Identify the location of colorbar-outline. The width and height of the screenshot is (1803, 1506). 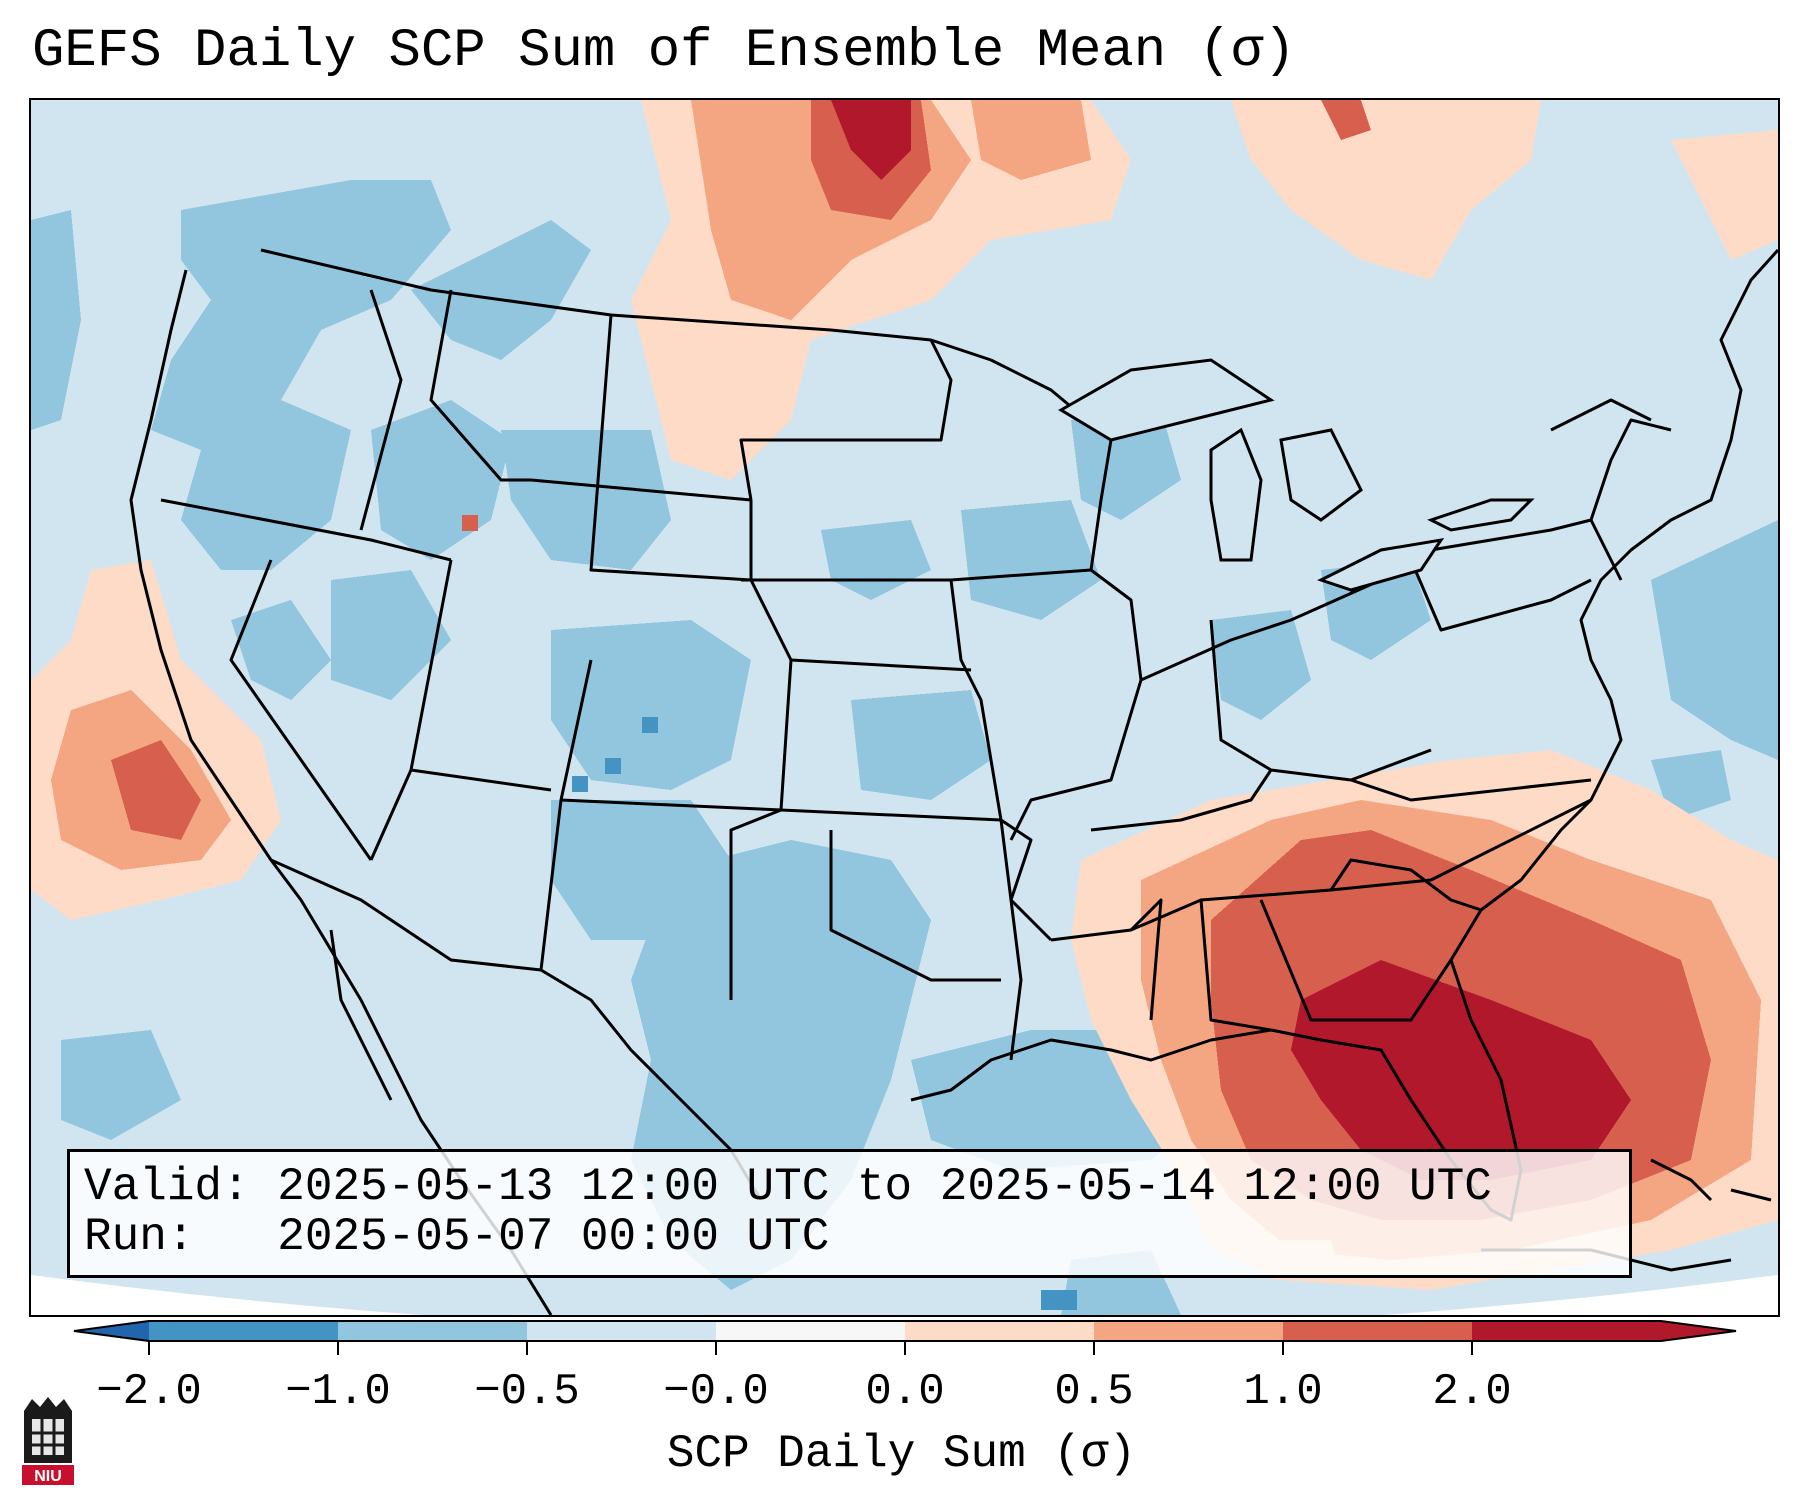
(905, 1331).